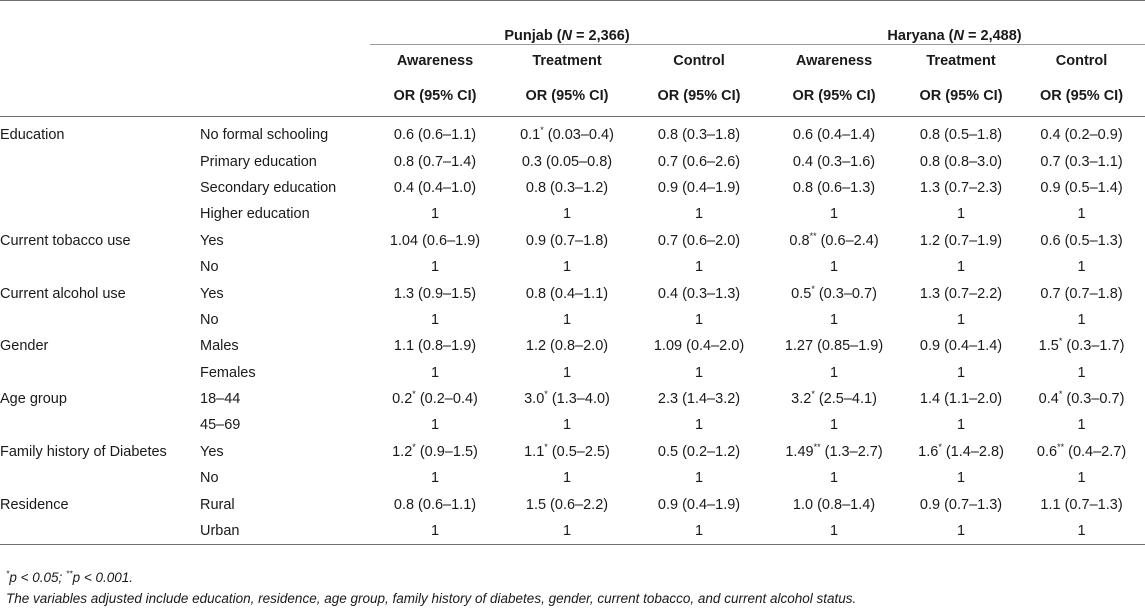 The height and width of the screenshot is (610, 1145). I want to click on or-cell: 1.3 (0.9–1.5), so click(435, 293).